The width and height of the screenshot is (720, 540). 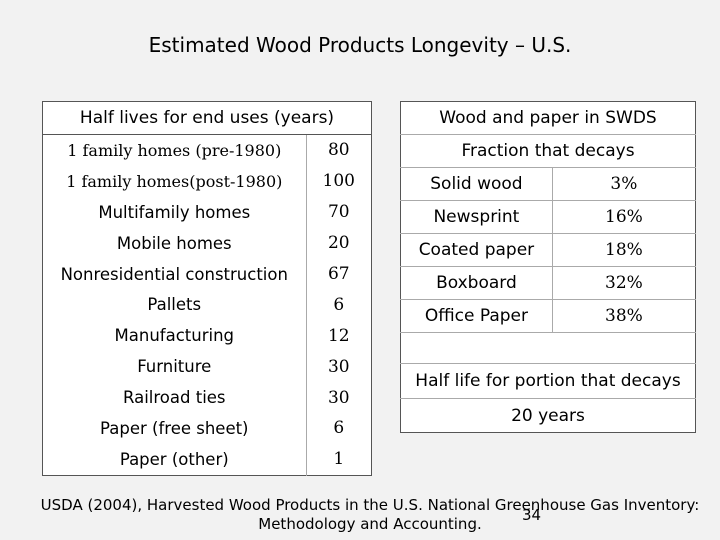 I want to click on row-label: Furniture, so click(x=174, y=367).